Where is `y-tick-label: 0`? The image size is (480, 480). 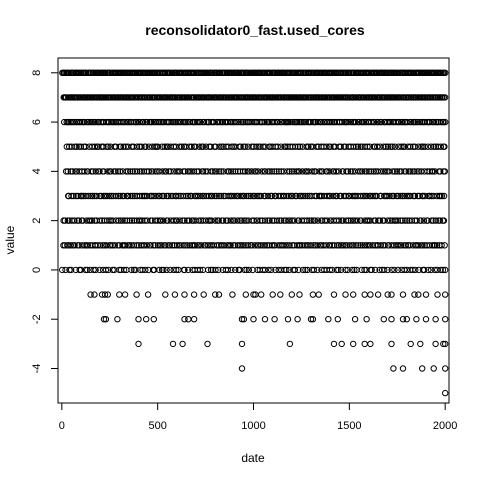
y-tick-label: 0 is located at coordinates (37, 270).